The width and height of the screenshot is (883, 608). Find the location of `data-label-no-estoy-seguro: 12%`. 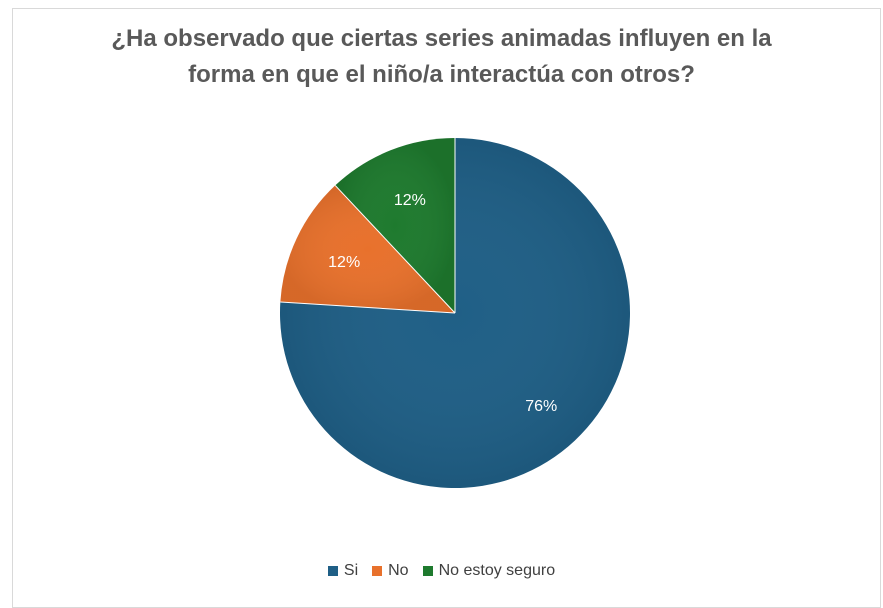

data-label-no-estoy-seguro: 12% is located at coordinates (410, 200).